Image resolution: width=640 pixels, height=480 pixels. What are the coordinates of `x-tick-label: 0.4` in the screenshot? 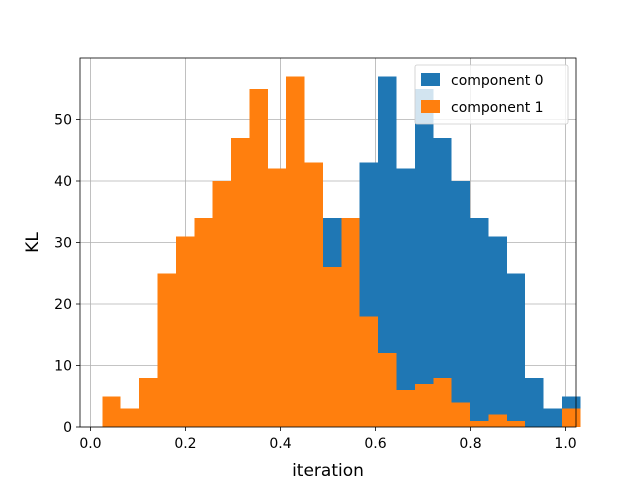 It's located at (280, 444).